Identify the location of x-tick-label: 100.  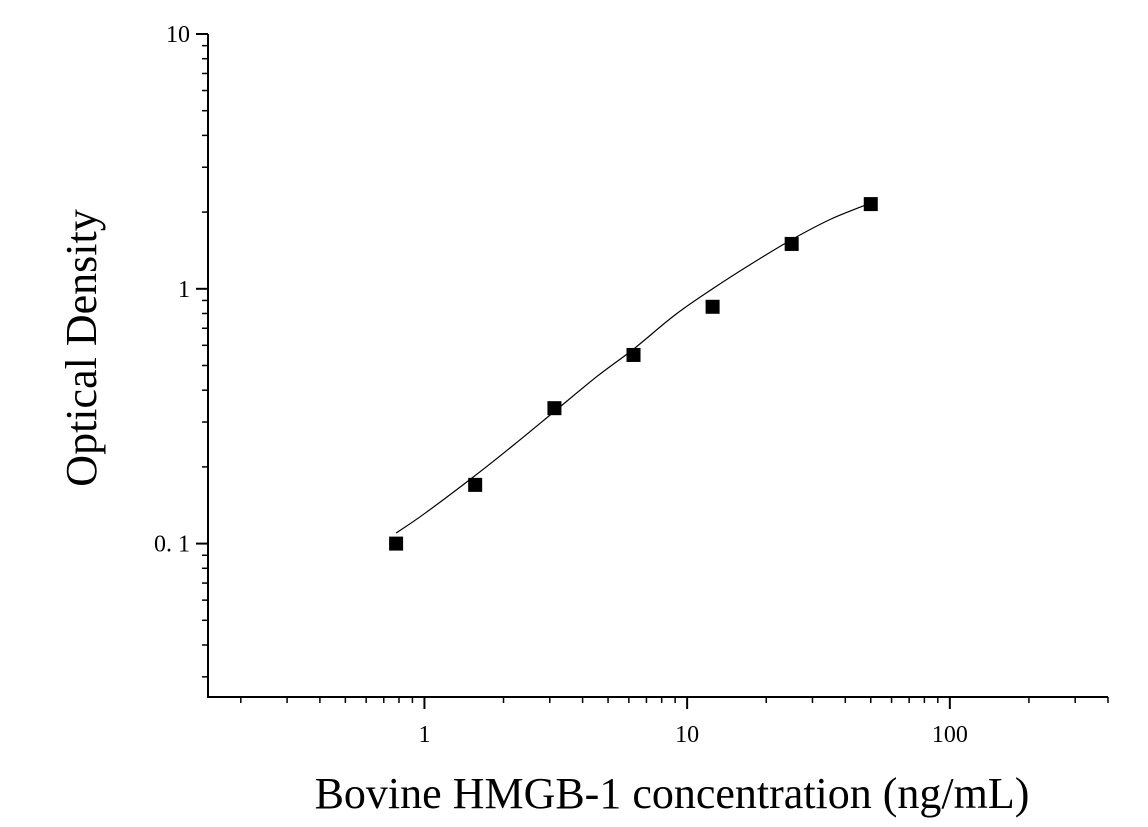
(950, 735).